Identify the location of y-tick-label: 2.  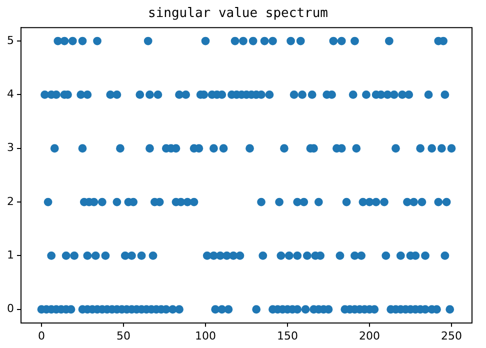
(10, 201).